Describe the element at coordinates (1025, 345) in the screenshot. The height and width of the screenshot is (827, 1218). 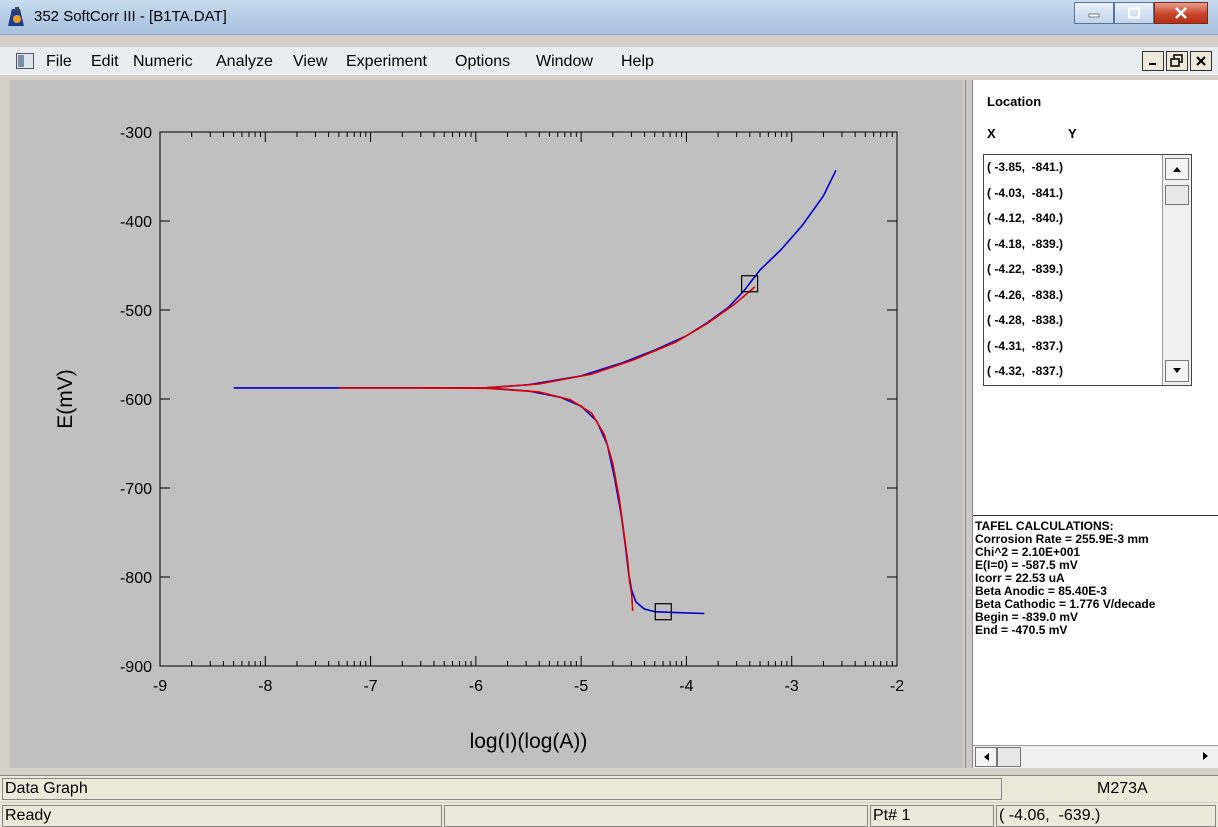
I see `location-row: ( -4.31, -837.)` at that location.